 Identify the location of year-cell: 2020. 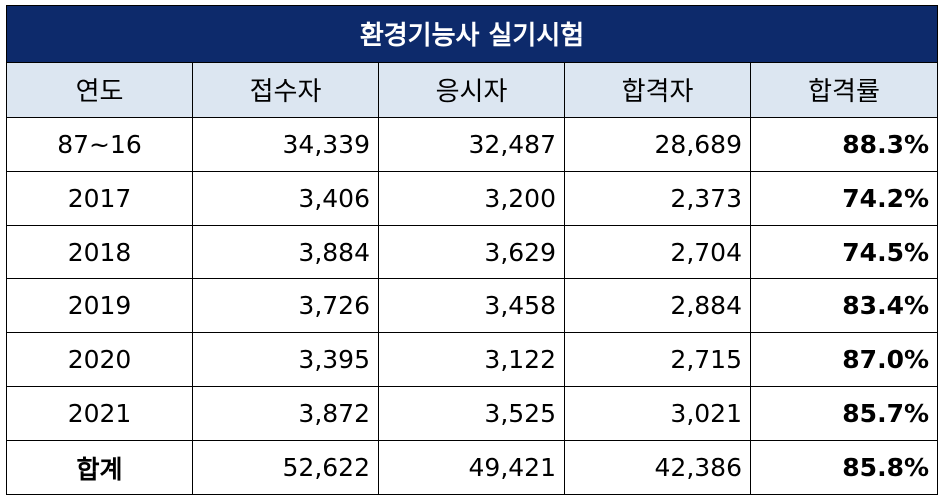
(99, 360).